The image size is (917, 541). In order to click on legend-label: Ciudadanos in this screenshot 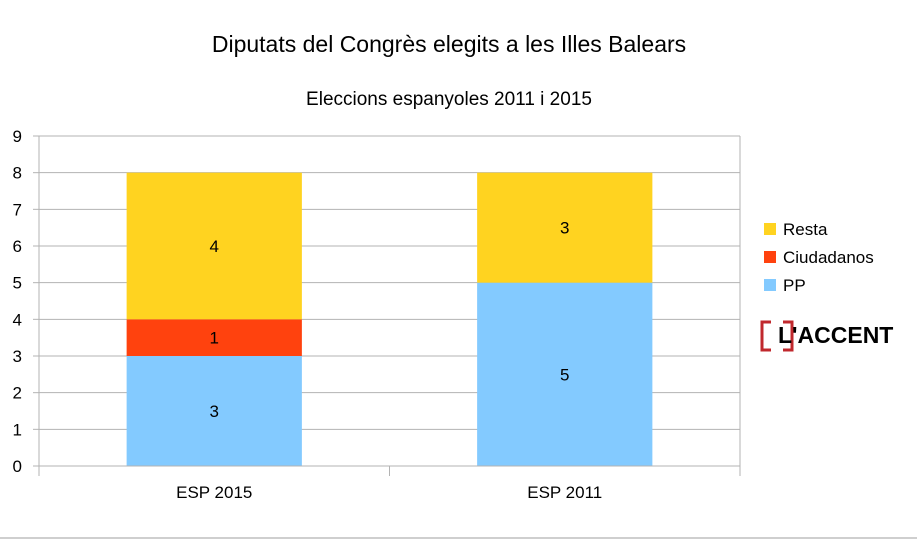, I will do `click(828, 257)`.